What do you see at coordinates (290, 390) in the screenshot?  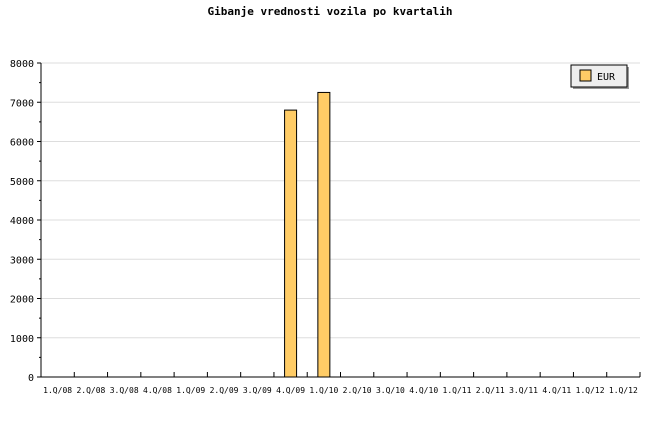 I see `x-tick-label: 4.Q/09` at bounding box center [290, 390].